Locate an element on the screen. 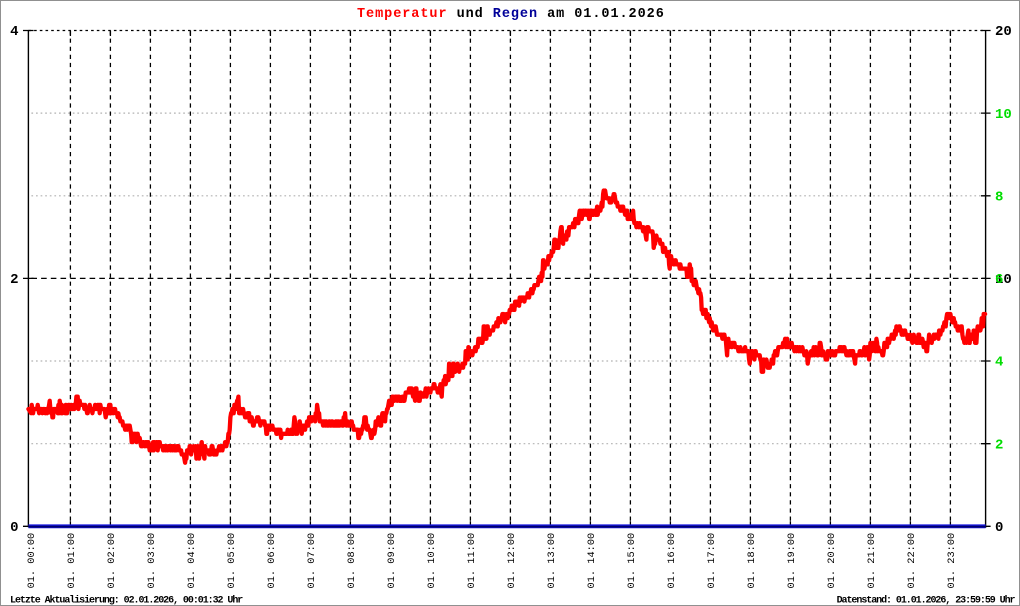  svg-text: 01. 16:00 is located at coordinates (672, 561).